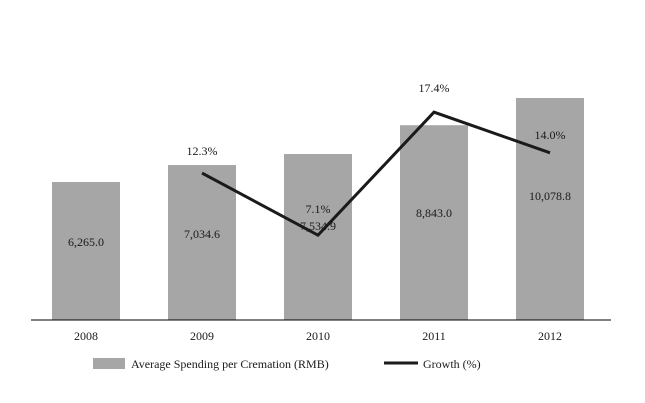 This screenshot has width=645, height=403. What do you see at coordinates (86, 336) in the screenshot?
I see `x-tick-label-2008: 2008` at bounding box center [86, 336].